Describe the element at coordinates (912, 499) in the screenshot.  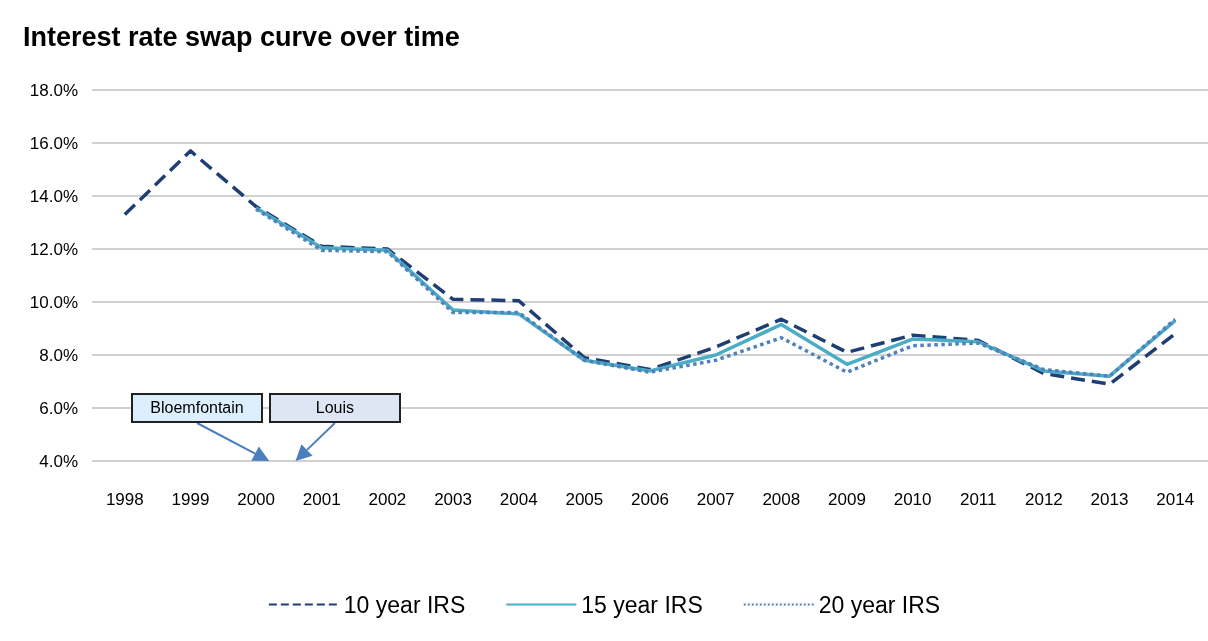
I see `x-tick-label: 2010` at that location.